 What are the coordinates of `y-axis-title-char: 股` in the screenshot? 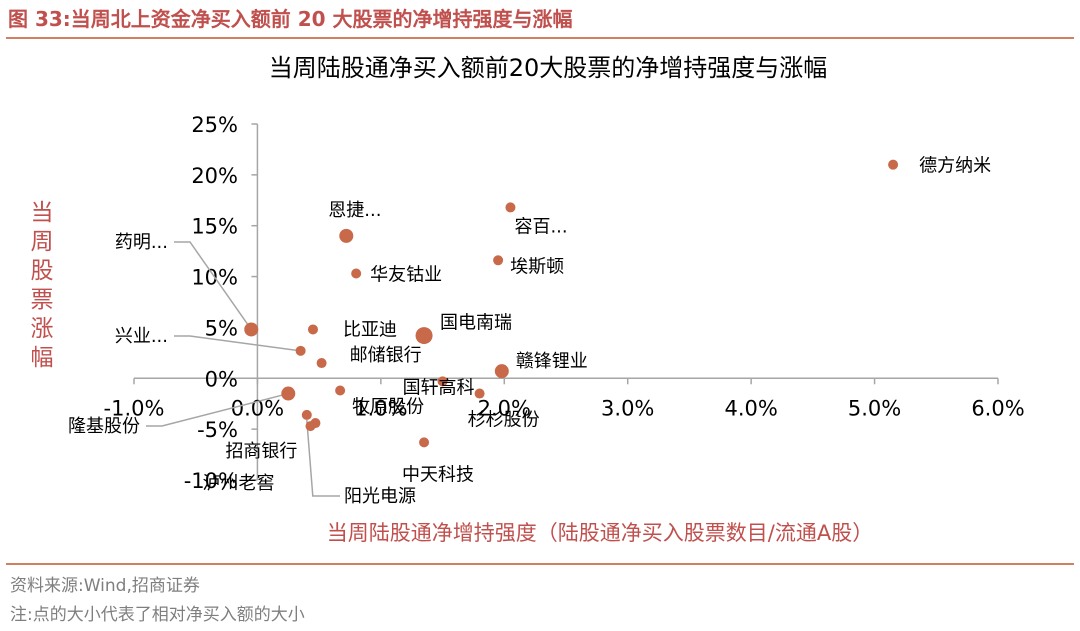 It's located at (42, 271).